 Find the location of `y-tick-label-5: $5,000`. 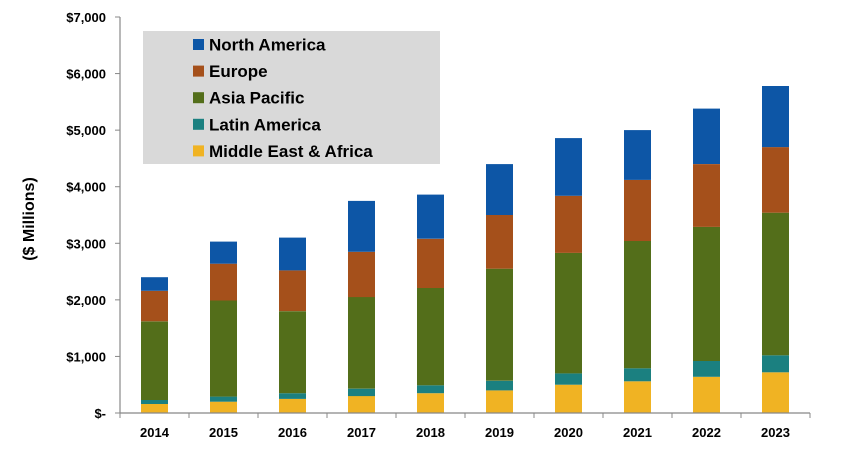

y-tick-label-5: $5,000 is located at coordinates (86, 130).